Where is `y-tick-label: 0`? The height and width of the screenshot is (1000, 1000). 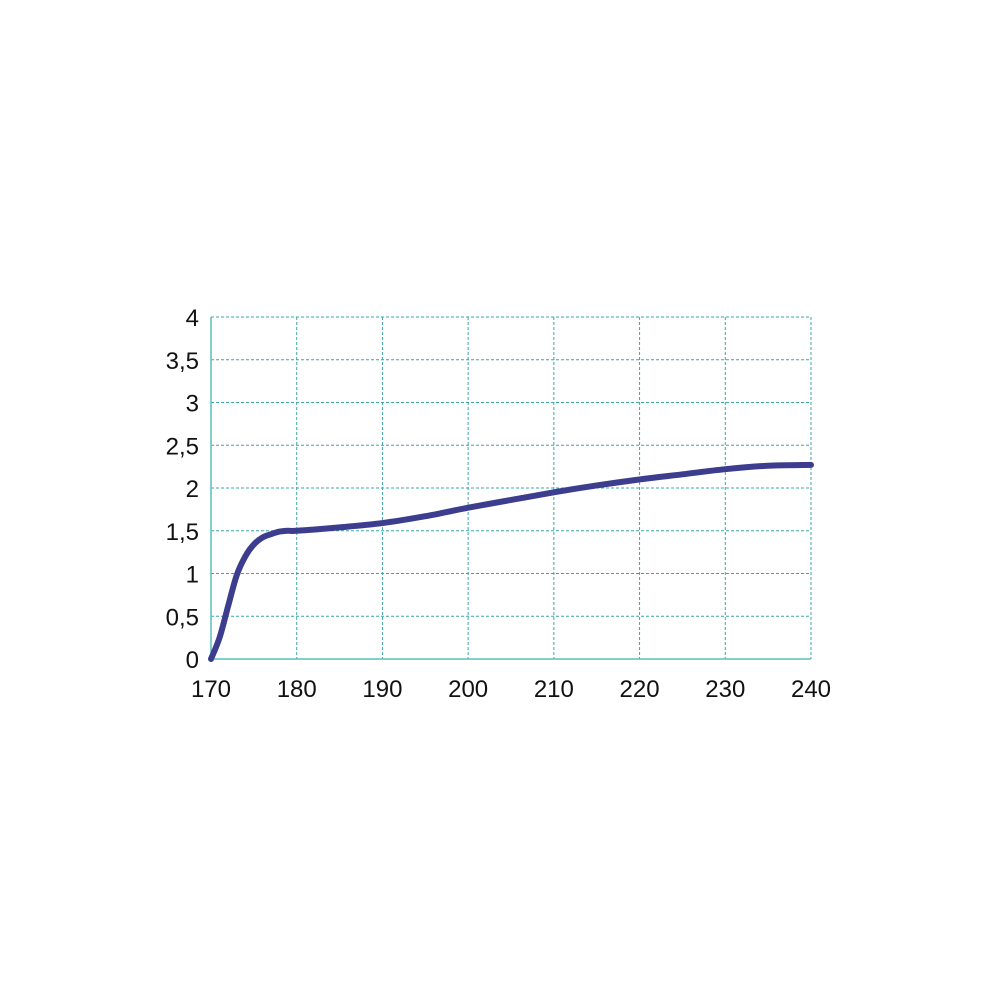 y-tick-label: 0 is located at coordinates (192, 660).